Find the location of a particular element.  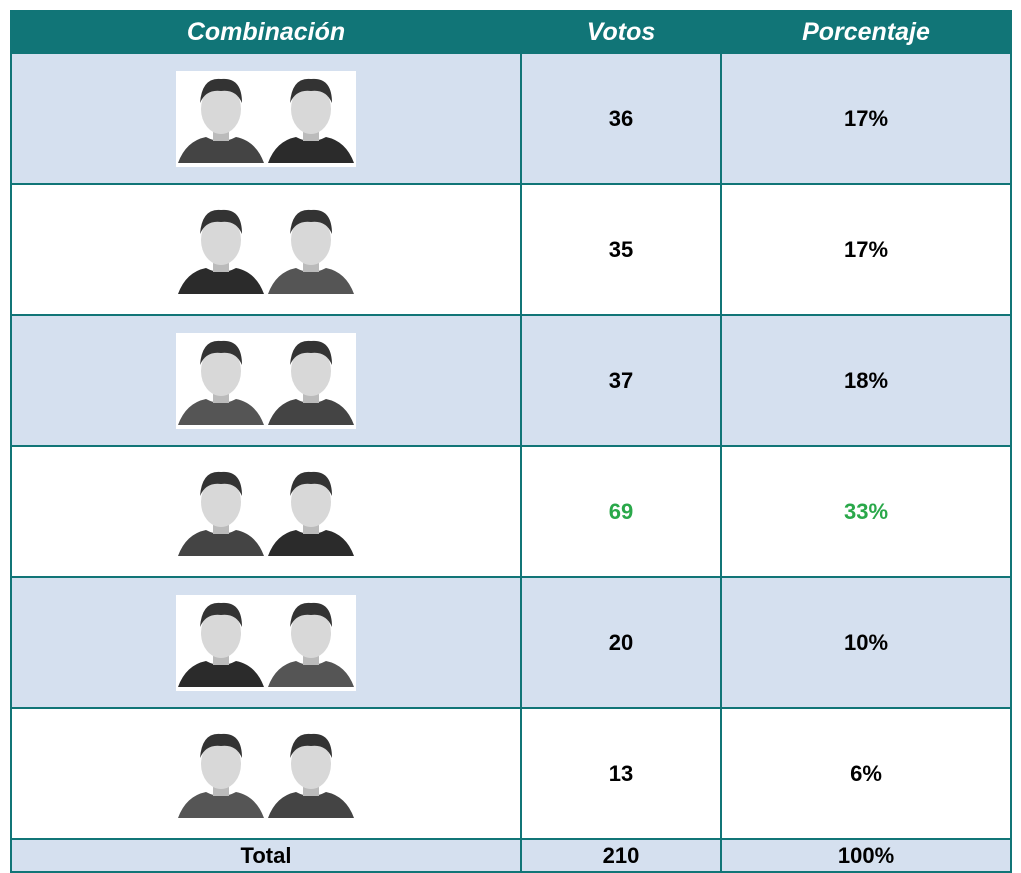

data-row: 69 33% is located at coordinates (511, 511).